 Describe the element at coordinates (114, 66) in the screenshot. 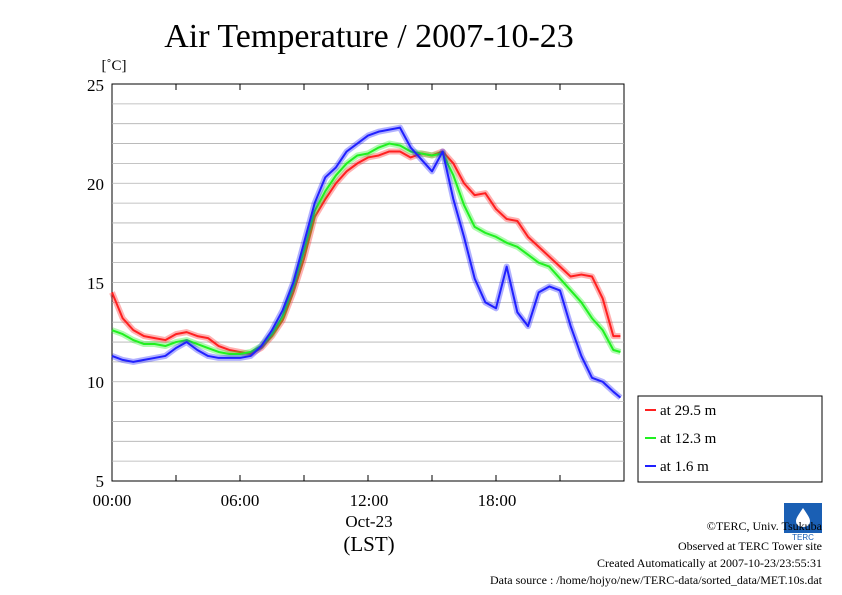

I see `y-axis-unit-label: [˚C]` at that location.